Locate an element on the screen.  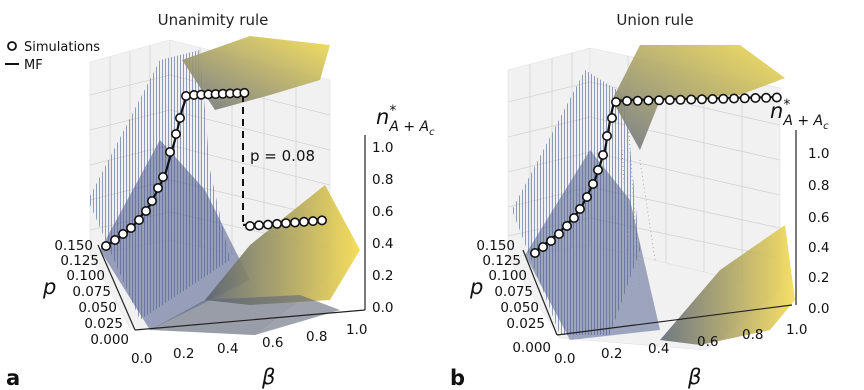
panel-b-beta-tick: 0.2 is located at coordinates (611, 354).